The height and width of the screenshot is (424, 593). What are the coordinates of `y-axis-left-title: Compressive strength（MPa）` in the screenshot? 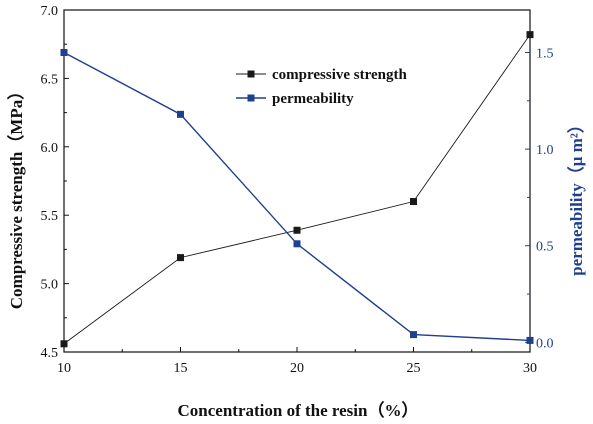 It's located at (16, 196).